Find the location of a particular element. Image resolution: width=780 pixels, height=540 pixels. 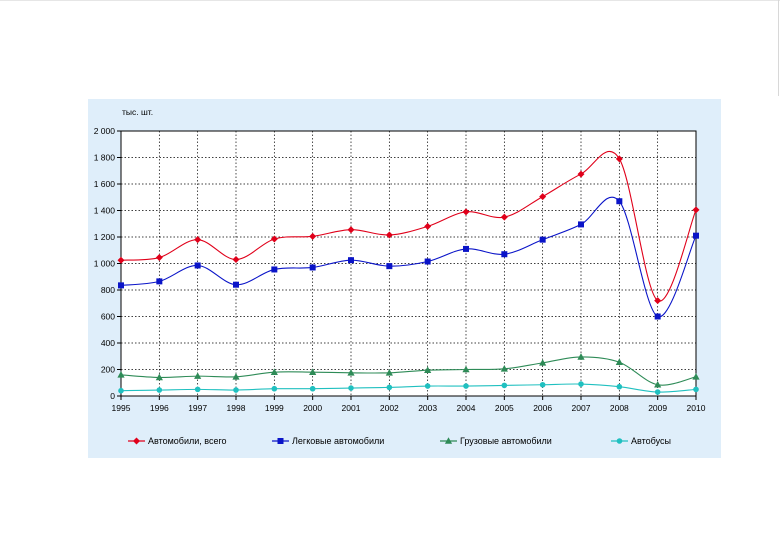

x-tick-label: 2009 is located at coordinates (657, 408).